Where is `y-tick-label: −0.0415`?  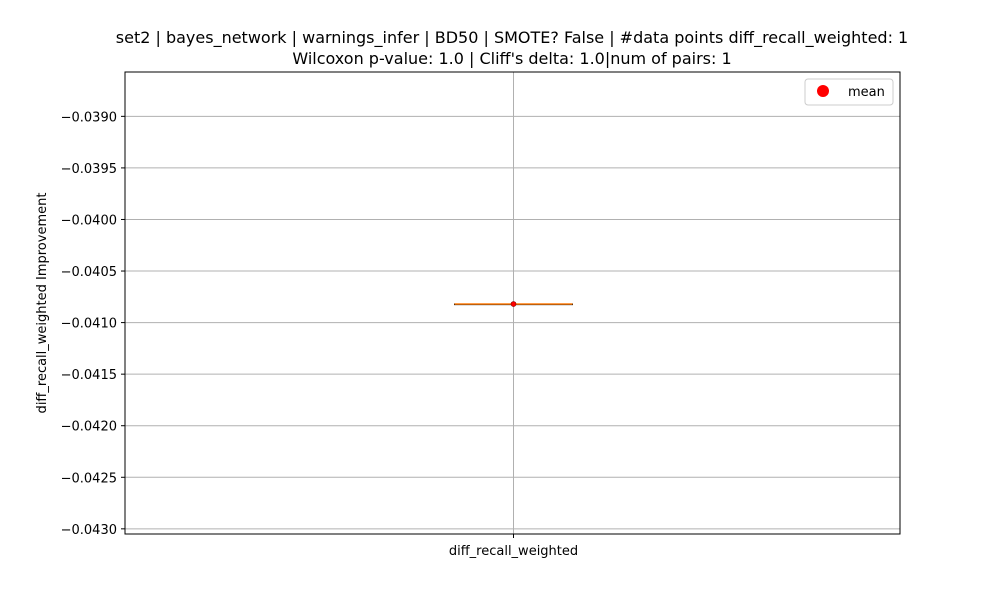
y-tick-label: −0.0415 is located at coordinates (89, 375).